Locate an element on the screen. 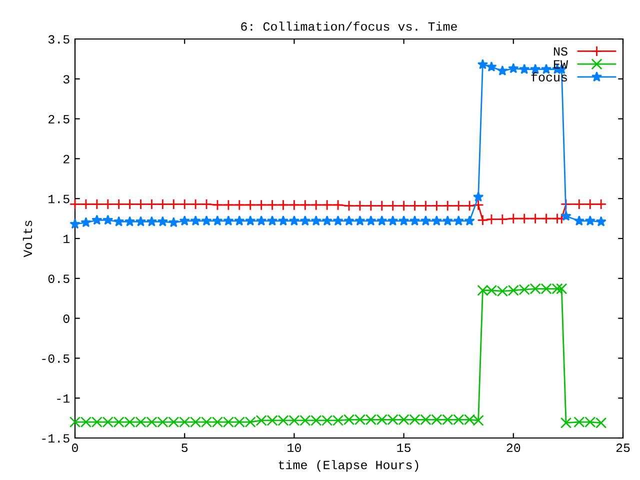  legend-label: NS is located at coordinates (561, 51).